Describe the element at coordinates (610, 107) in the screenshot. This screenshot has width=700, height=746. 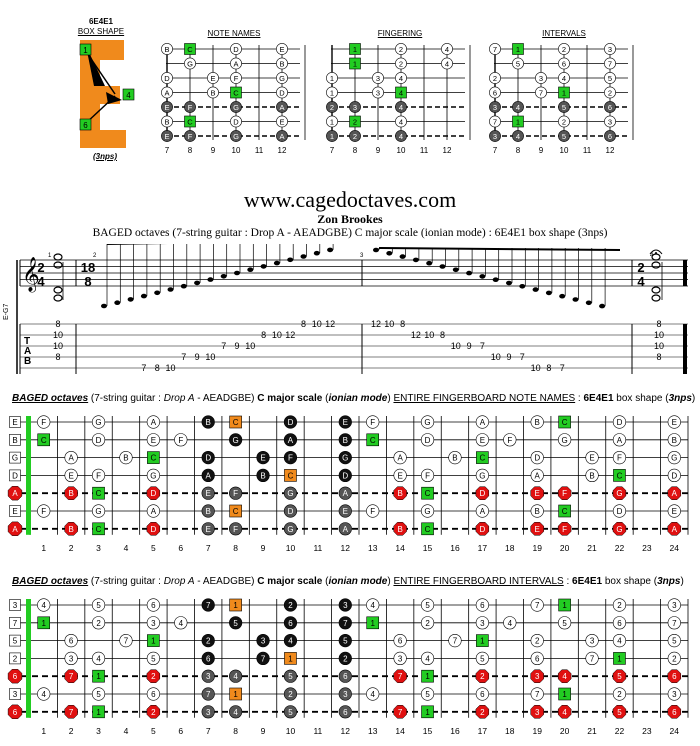
I see `note-label: 6` at that location.